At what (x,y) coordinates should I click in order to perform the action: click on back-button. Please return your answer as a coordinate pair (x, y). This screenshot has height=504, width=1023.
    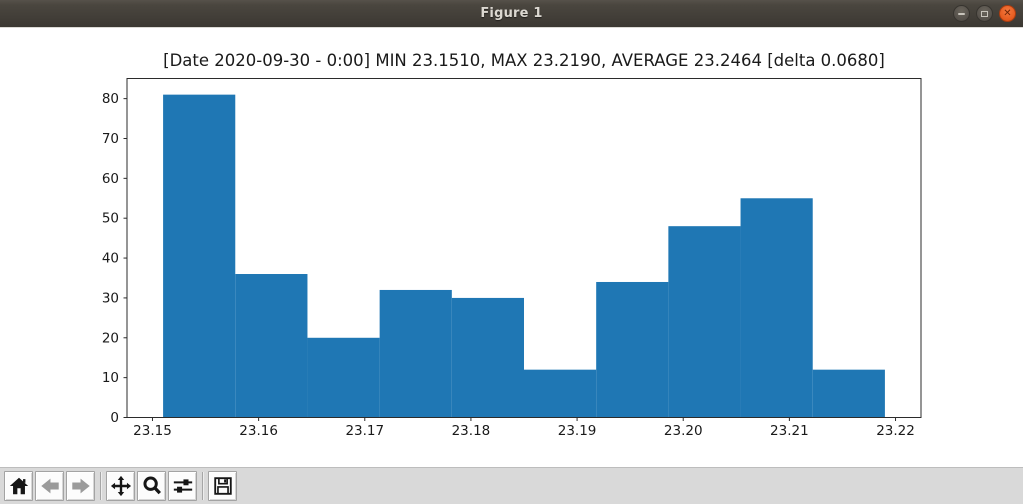
    Looking at the image, I should click on (49, 486).